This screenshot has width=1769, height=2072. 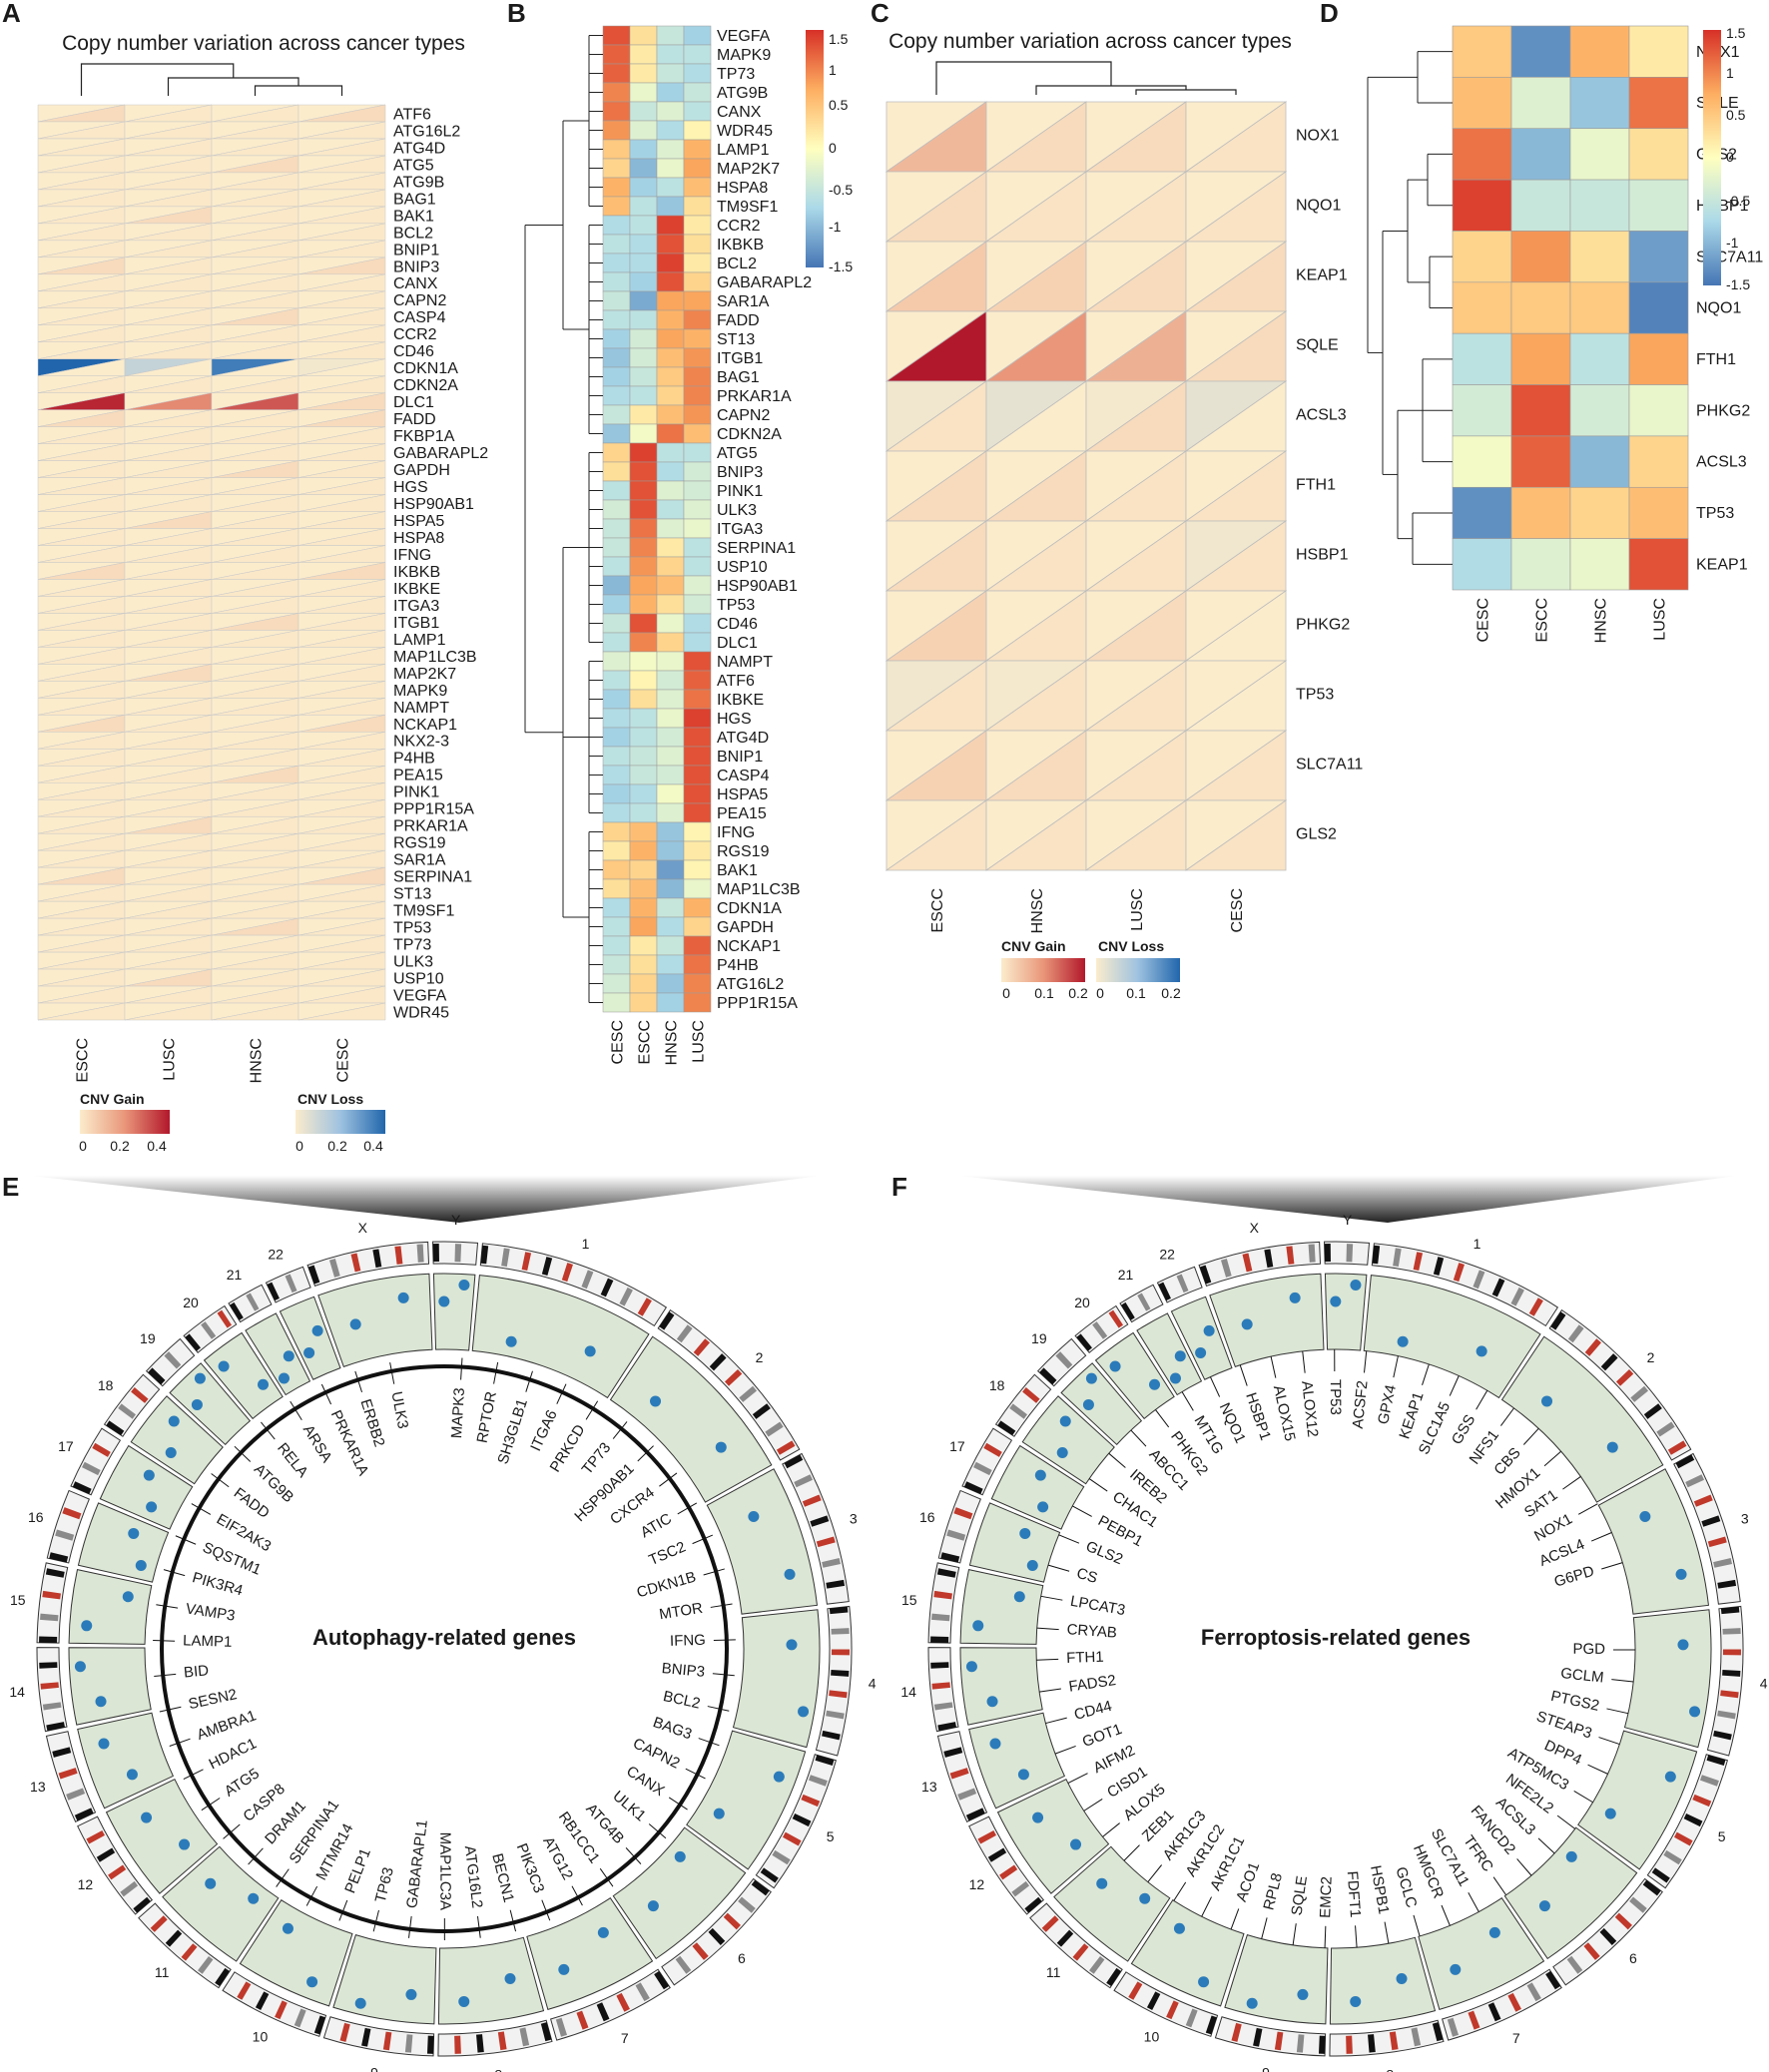 I want to click on row-label: ATF6, so click(x=412, y=115).